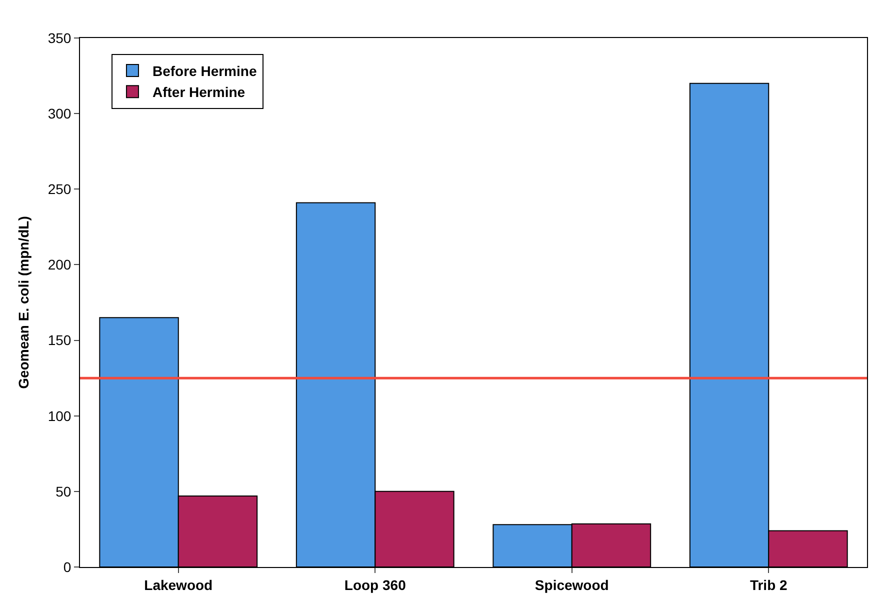 Image resolution: width=869 pixels, height=609 pixels. What do you see at coordinates (60, 38) in the screenshot?
I see `y-tick-label: 350` at bounding box center [60, 38].